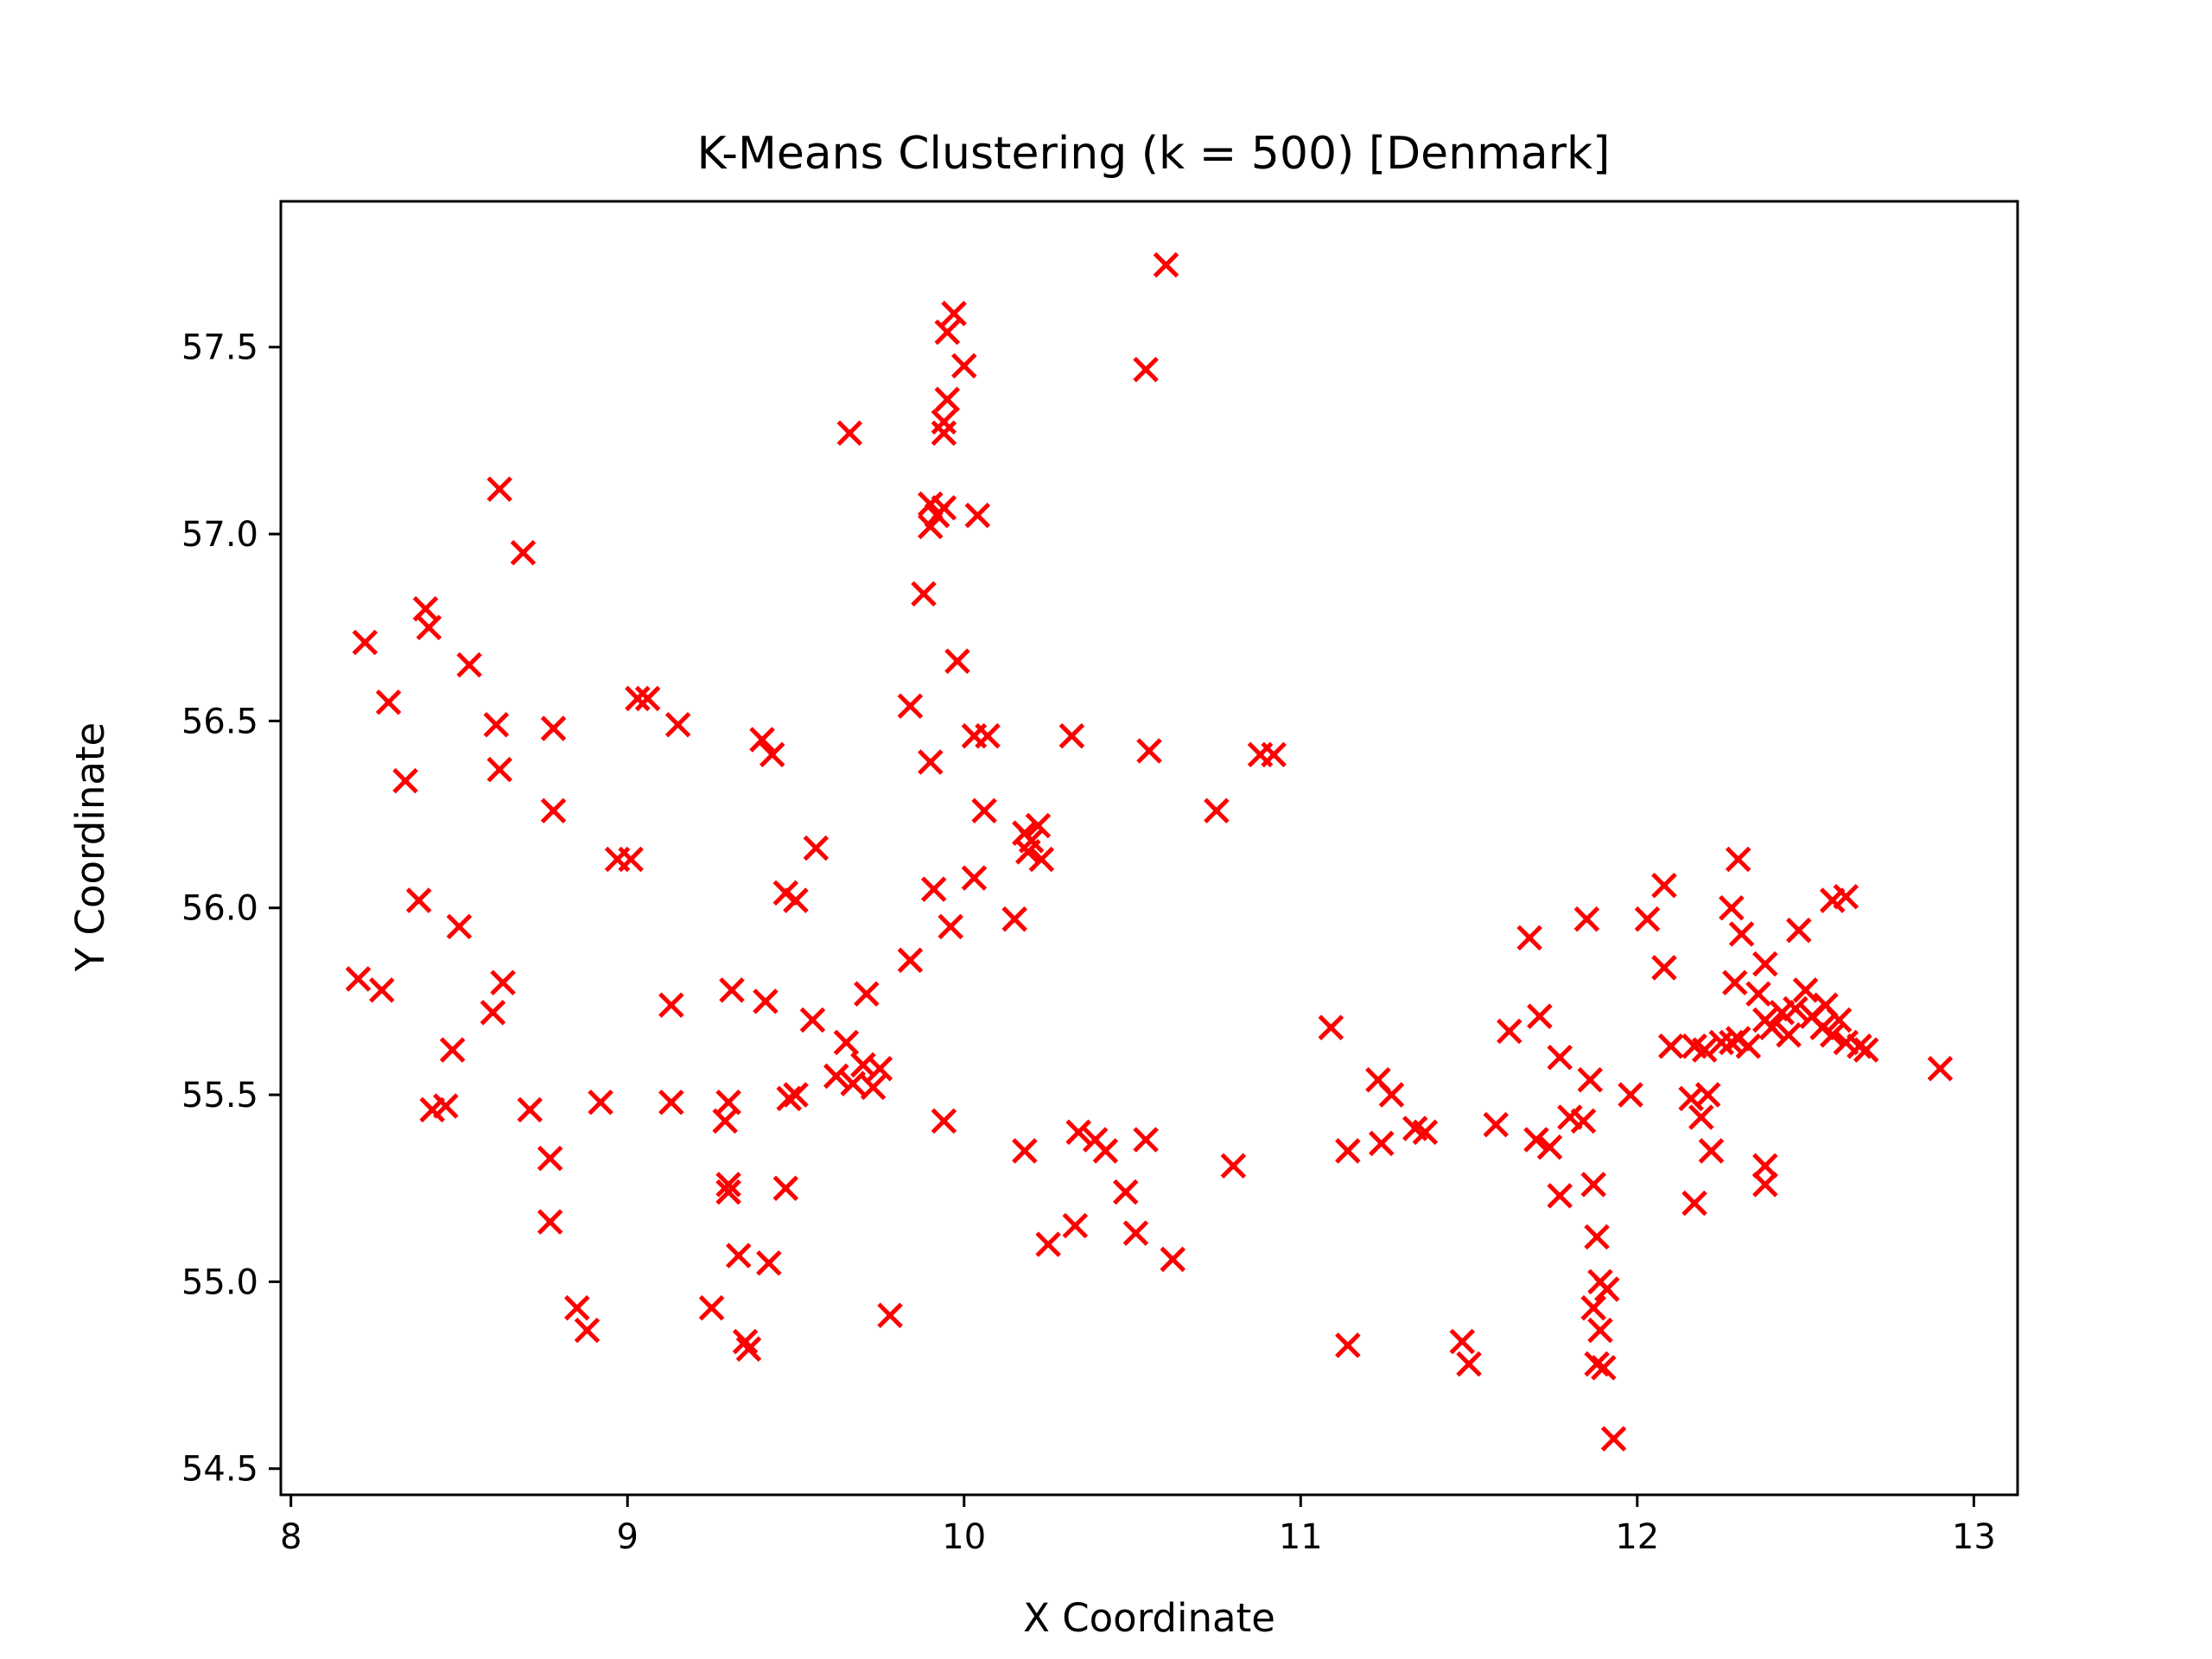 This screenshot has height=1659, width=2212. I want to click on y-tick-label: 56.0, so click(219, 909).